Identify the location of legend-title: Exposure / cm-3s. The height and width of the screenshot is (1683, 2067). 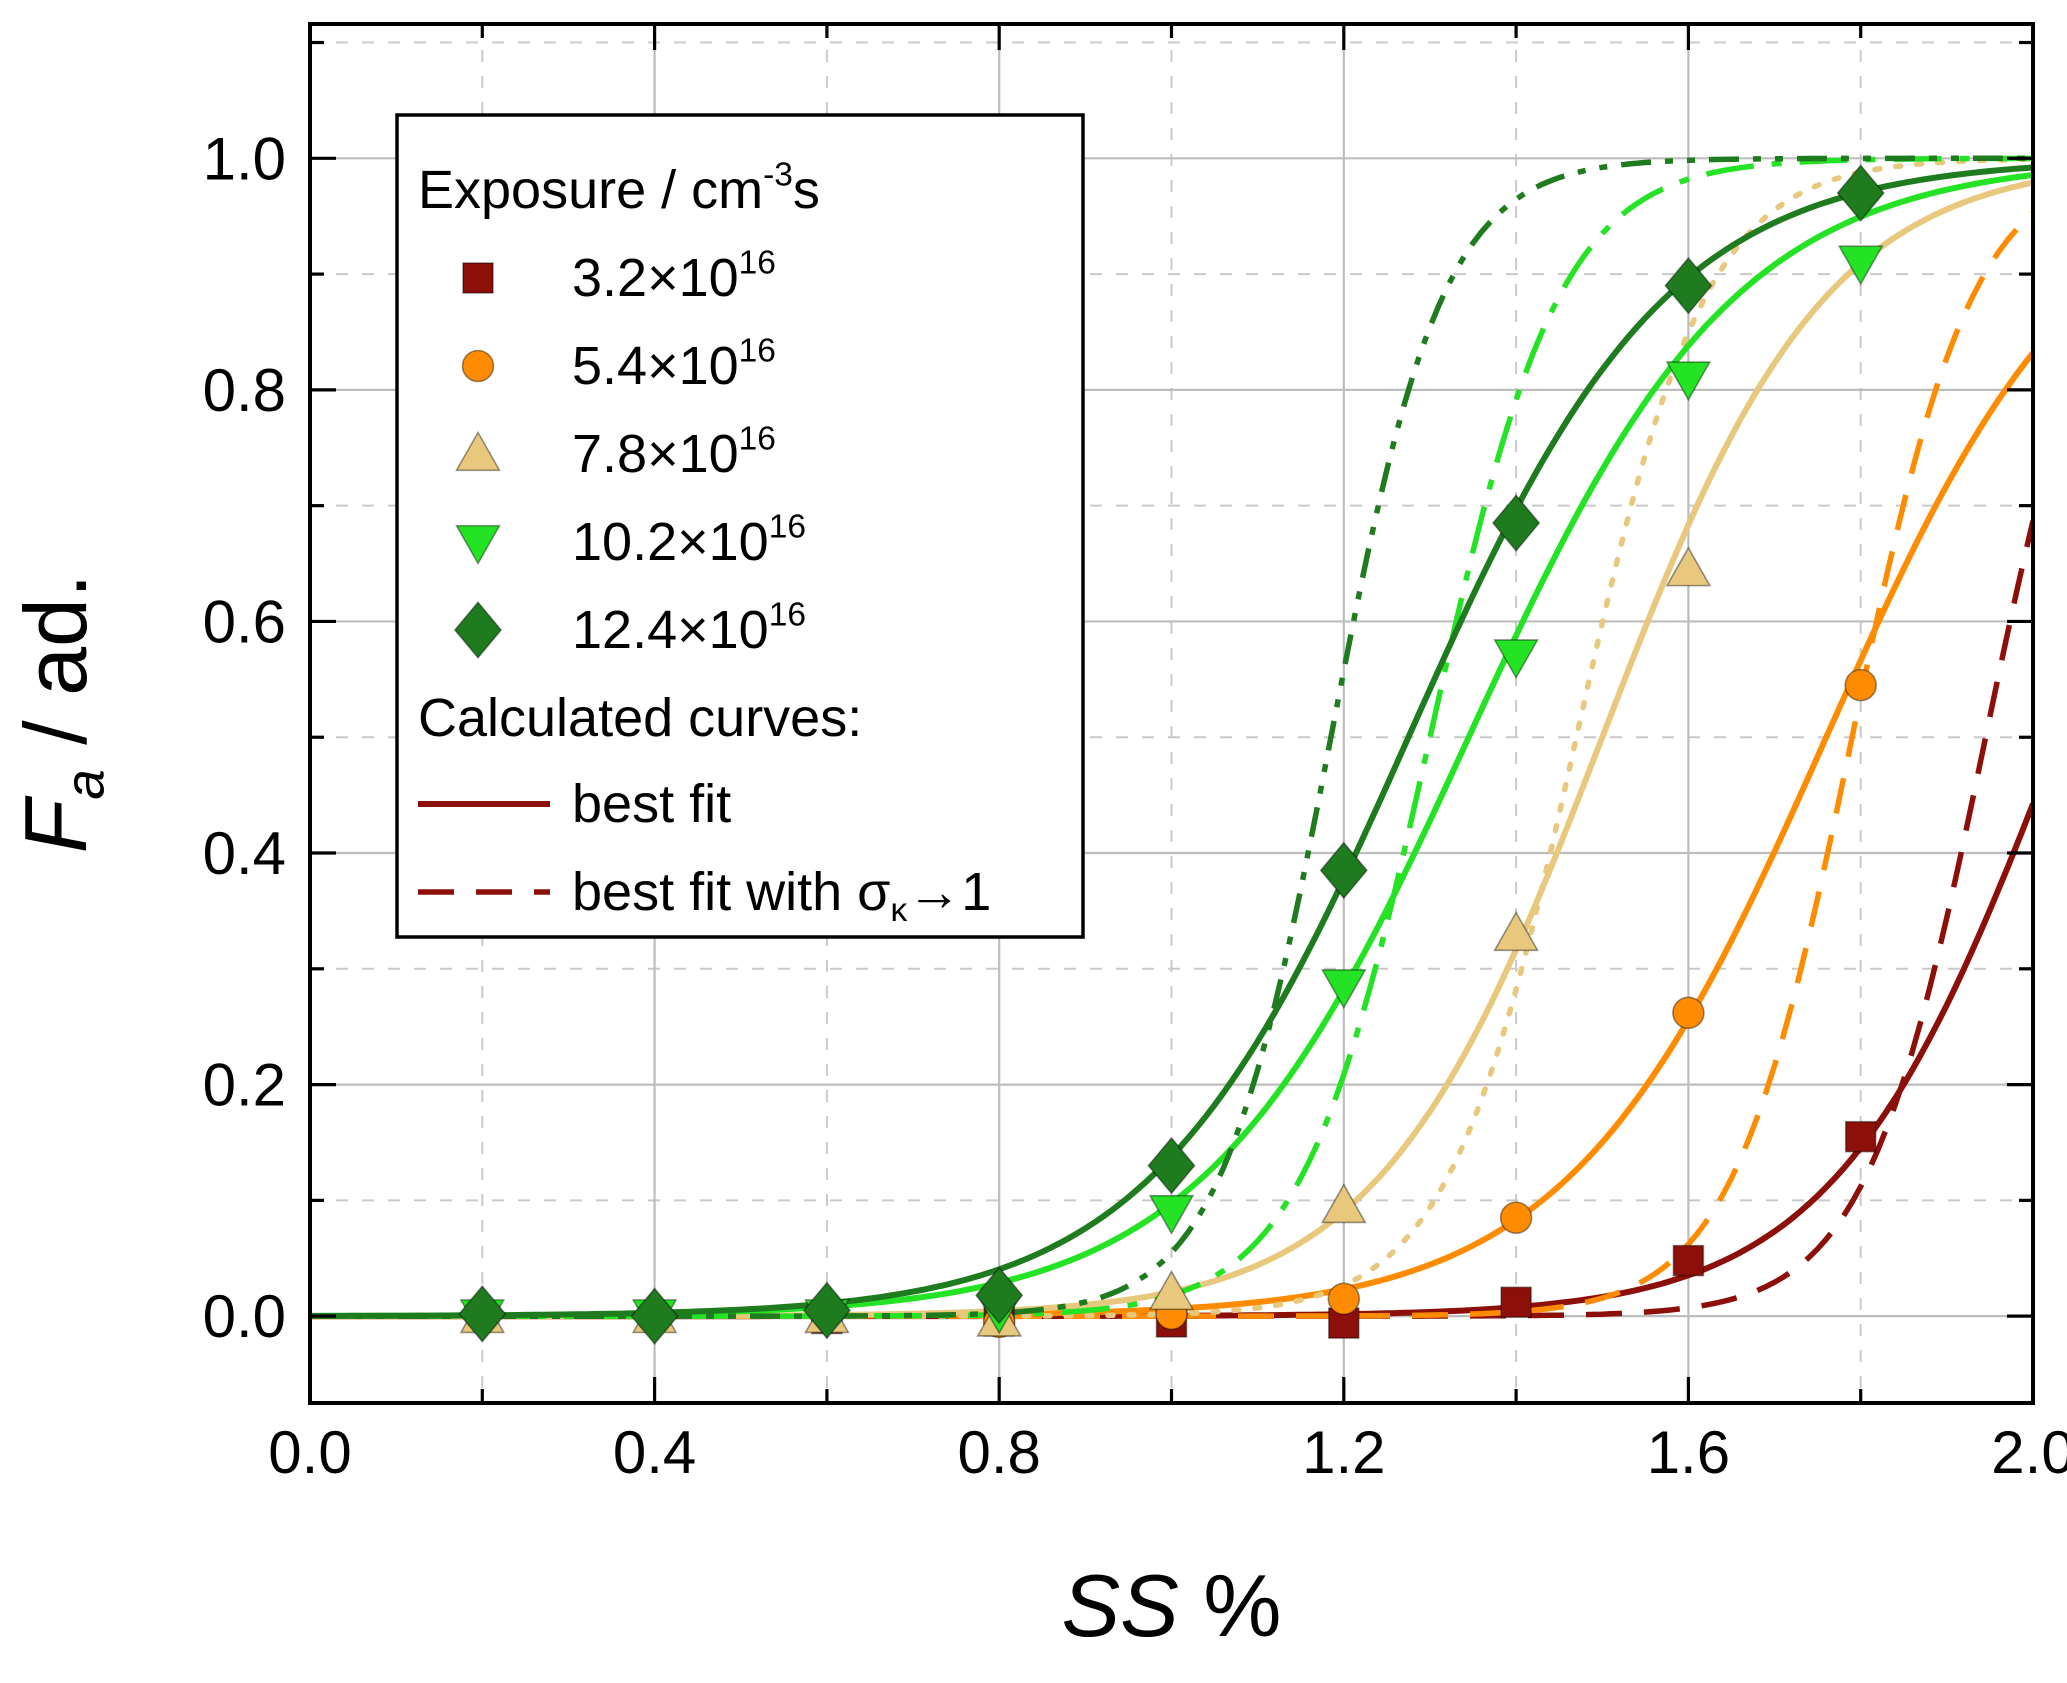
(619, 188).